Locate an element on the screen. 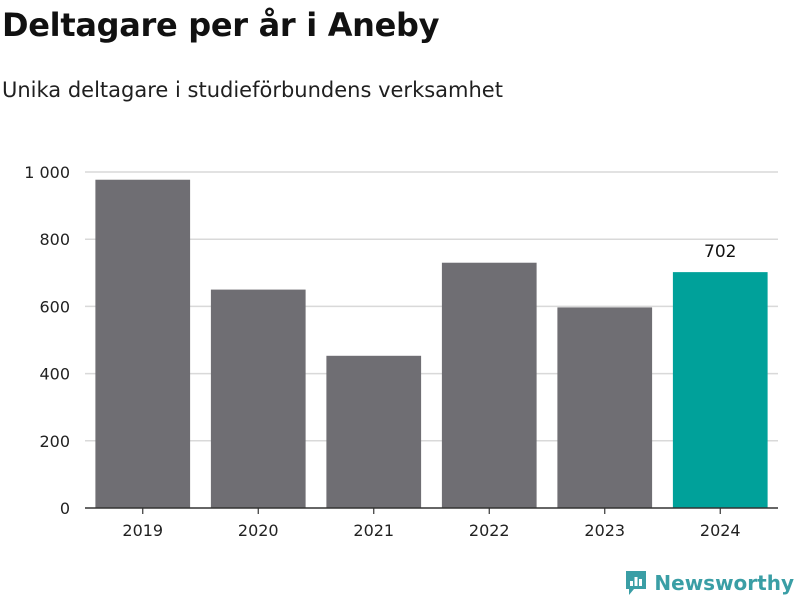 This screenshot has width=800, height=600. newsworthy-logo-icon is located at coordinates (636, 583).